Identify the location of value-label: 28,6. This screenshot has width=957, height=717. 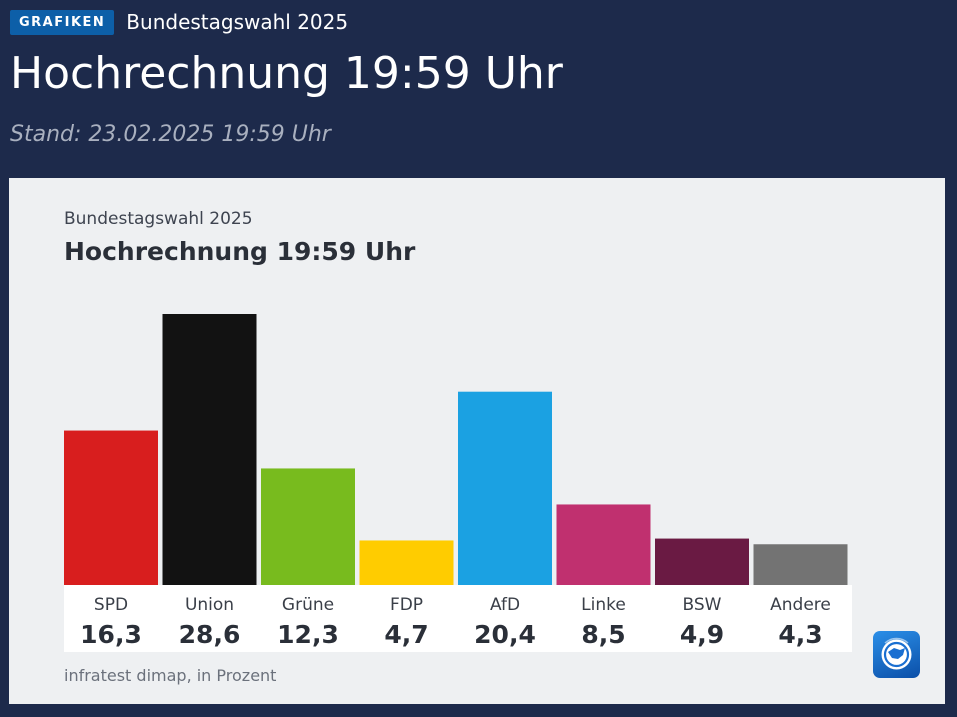
(210, 634).